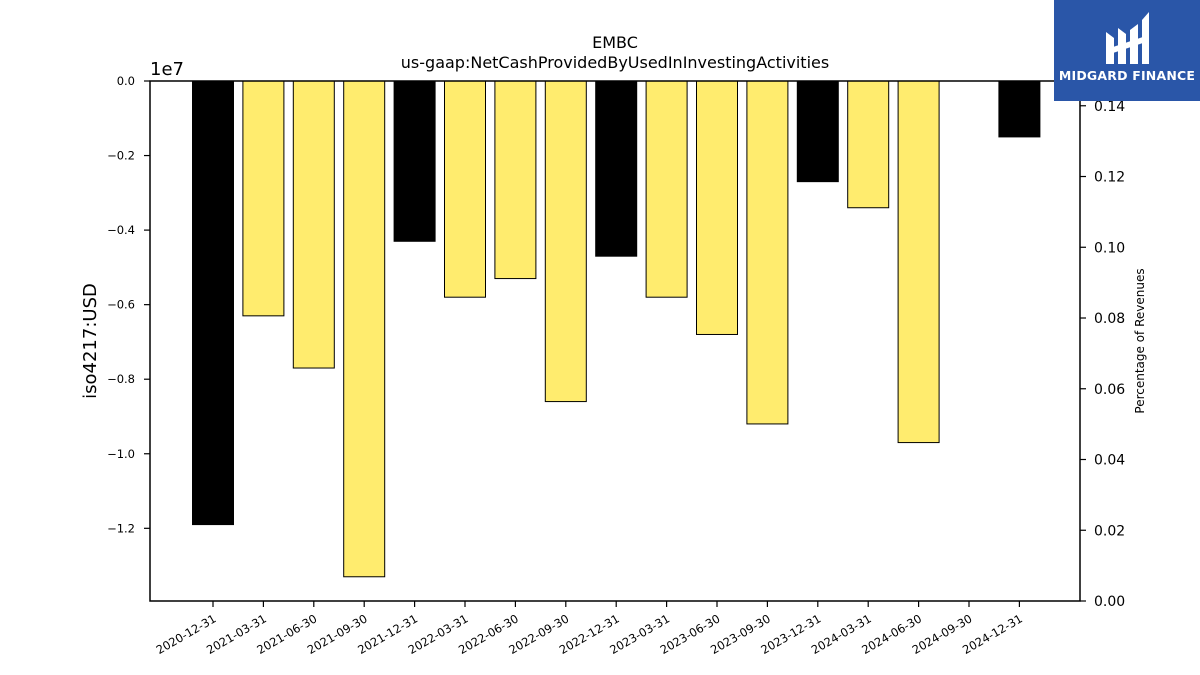 This screenshot has height=675, width=1200. I want to click on y2-tick-label: 0.14, so click(1109, 107).